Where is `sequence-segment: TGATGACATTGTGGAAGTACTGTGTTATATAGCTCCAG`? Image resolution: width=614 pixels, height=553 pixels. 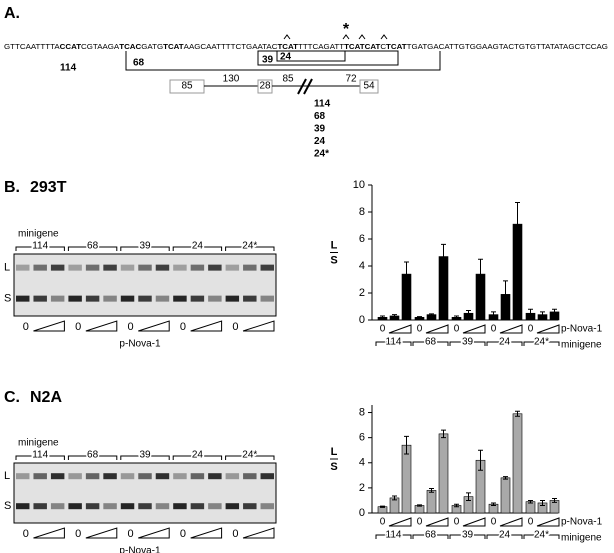
sequence-segment: TGATGACATTGTGGAAGTACTGTGTTATATAGCTCCAG is located at coordinates (507, 46).